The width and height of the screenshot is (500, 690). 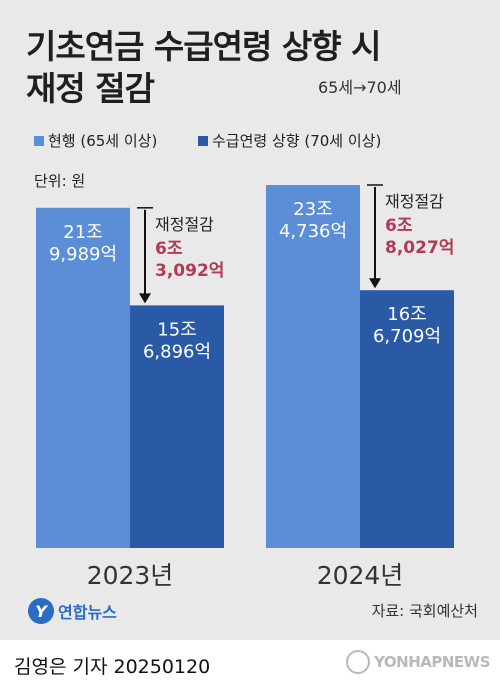 What do you see at coordinates (83, 254) in the screenshot?
I see `bar-value-label: 9,989억` at bounding box center [83, 254].